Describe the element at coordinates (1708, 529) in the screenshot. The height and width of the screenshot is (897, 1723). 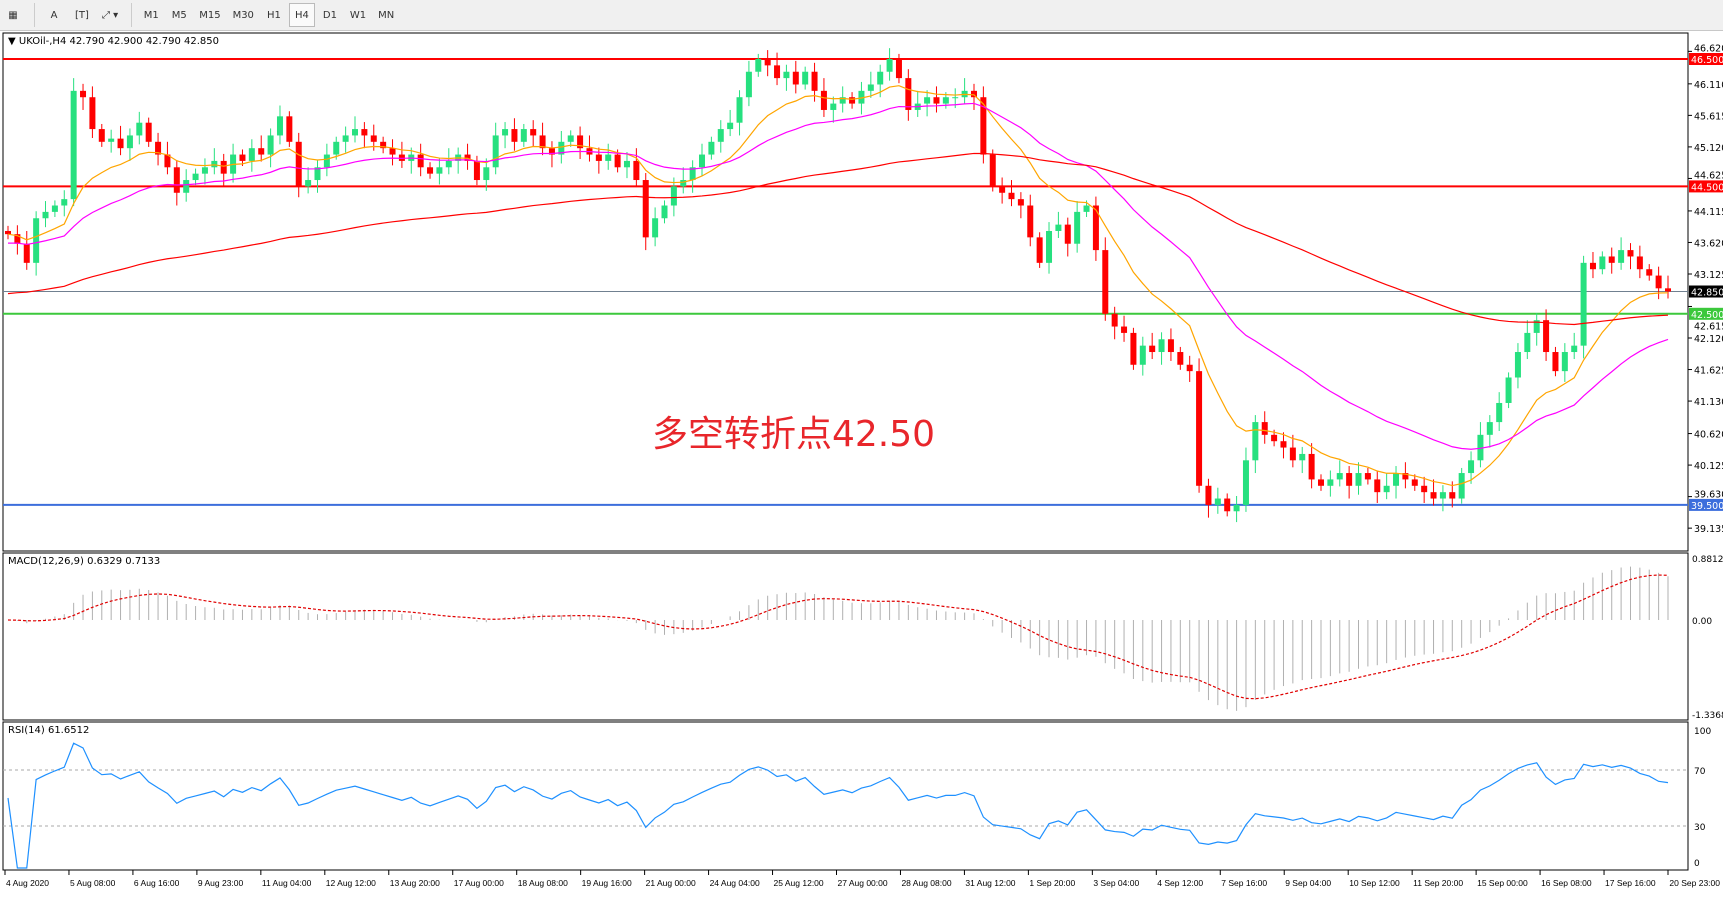
I see `price-tick-label: 39.135` at that location.